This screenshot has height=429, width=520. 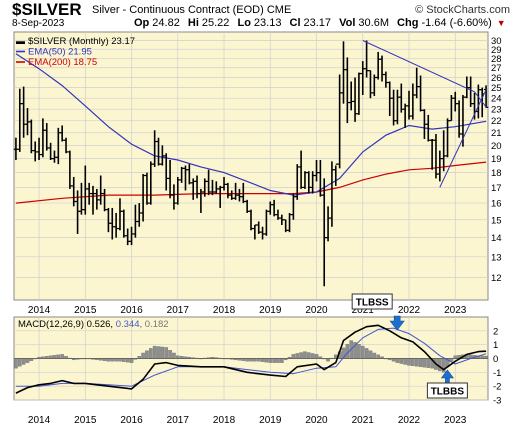 I want to click on price-y-tick-label: 12, so click(x=496, y=278).